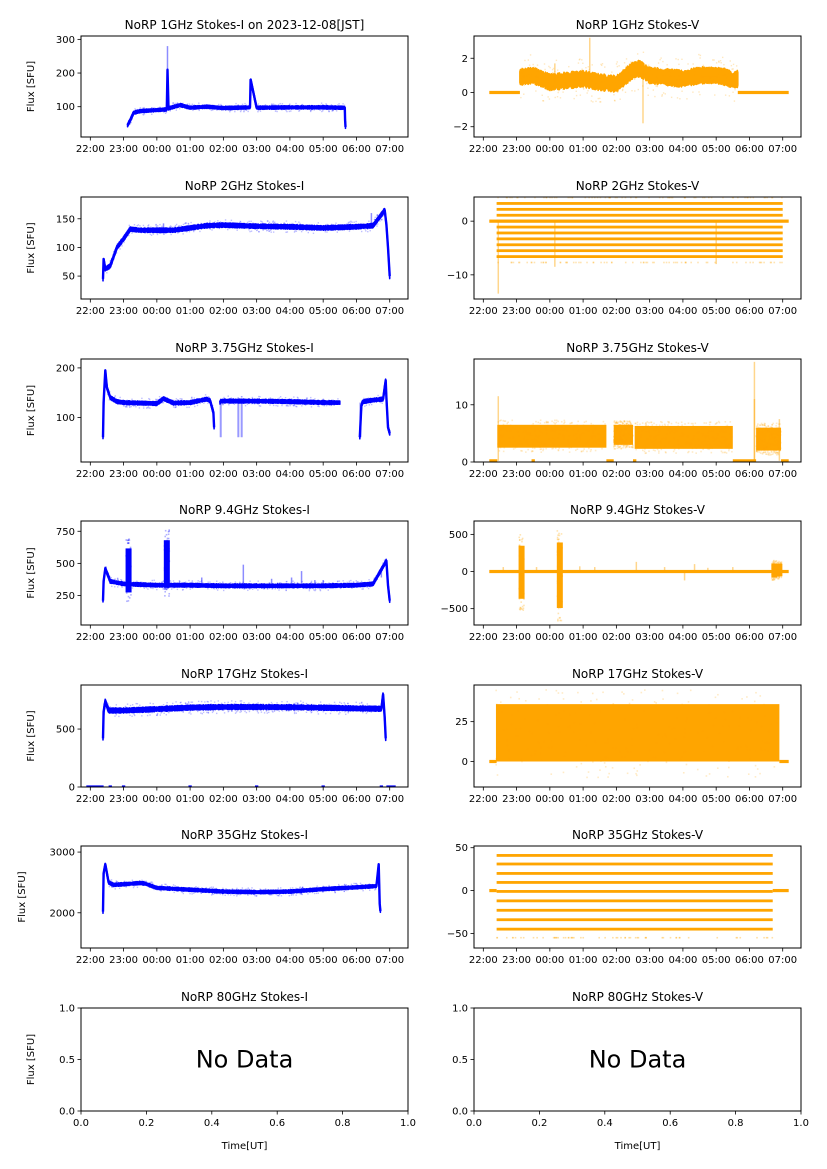 This screenshot has width=827, height=1169. I want to click on plot-area, so click(639, 734).